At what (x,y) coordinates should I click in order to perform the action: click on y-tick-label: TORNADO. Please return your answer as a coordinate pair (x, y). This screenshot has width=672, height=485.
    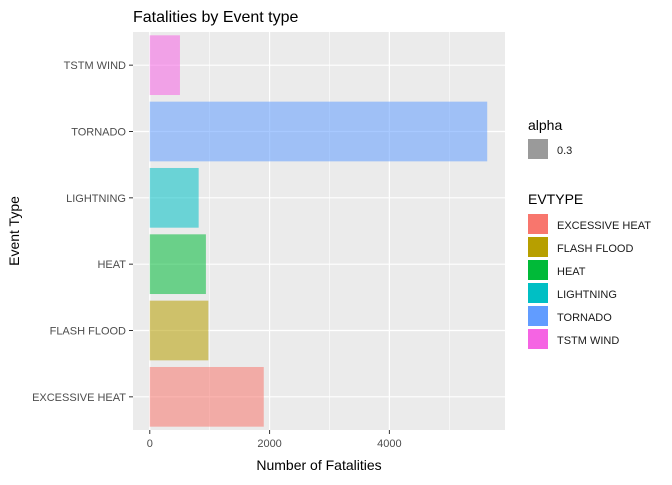
    Looking at the image, I should click on (98, 133).